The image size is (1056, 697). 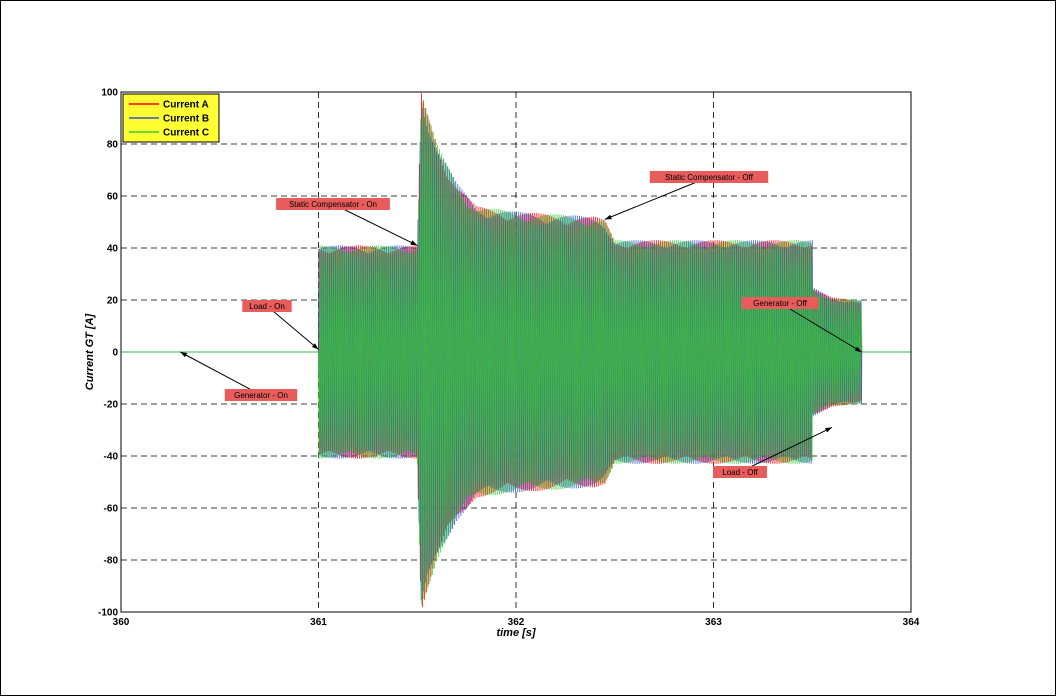 I want to click on y-tick-label: -80, so click(x=111, y=561).